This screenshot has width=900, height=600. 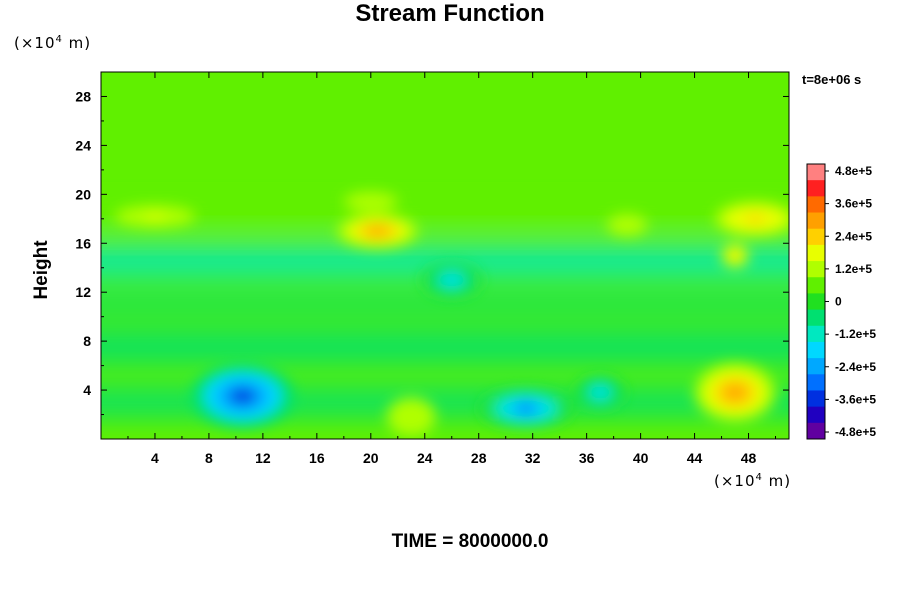 What do you see at coordinates (695, 458) in the screenshot?
I see `x-tick-label: 44` at bounding box center [695, 458].